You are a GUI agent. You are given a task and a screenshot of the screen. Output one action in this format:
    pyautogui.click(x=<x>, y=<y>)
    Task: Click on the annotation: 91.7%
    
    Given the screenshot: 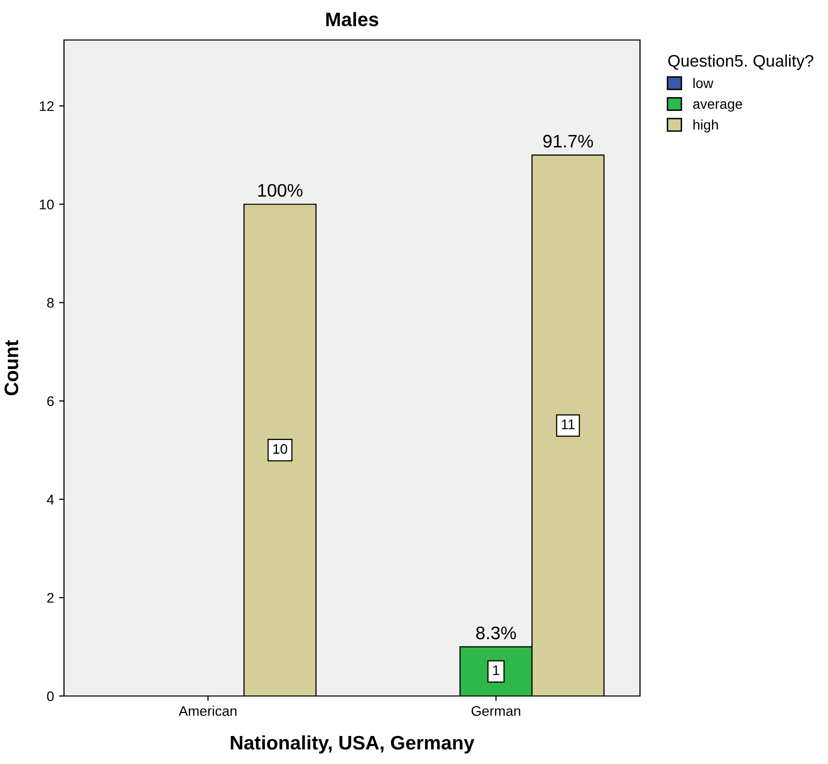 What is the action you would take?
    pyautogui.click(x=568, y=141)
    